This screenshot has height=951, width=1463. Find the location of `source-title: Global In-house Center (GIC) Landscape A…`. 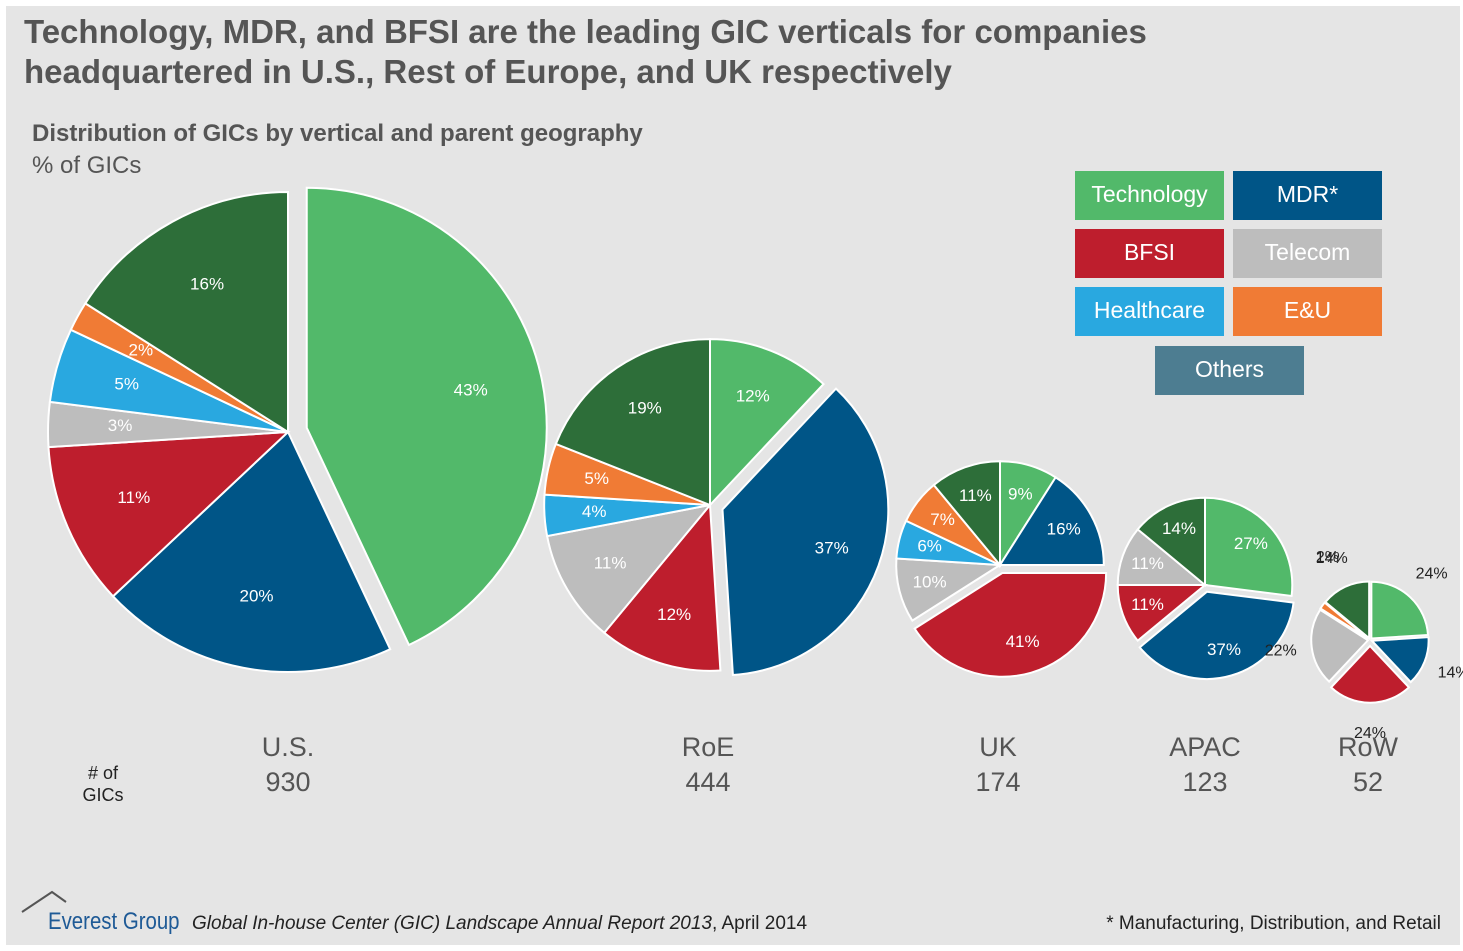

source-title: Global In-house Center (GIC) Landscape A… is located at coordinates (452, 923).